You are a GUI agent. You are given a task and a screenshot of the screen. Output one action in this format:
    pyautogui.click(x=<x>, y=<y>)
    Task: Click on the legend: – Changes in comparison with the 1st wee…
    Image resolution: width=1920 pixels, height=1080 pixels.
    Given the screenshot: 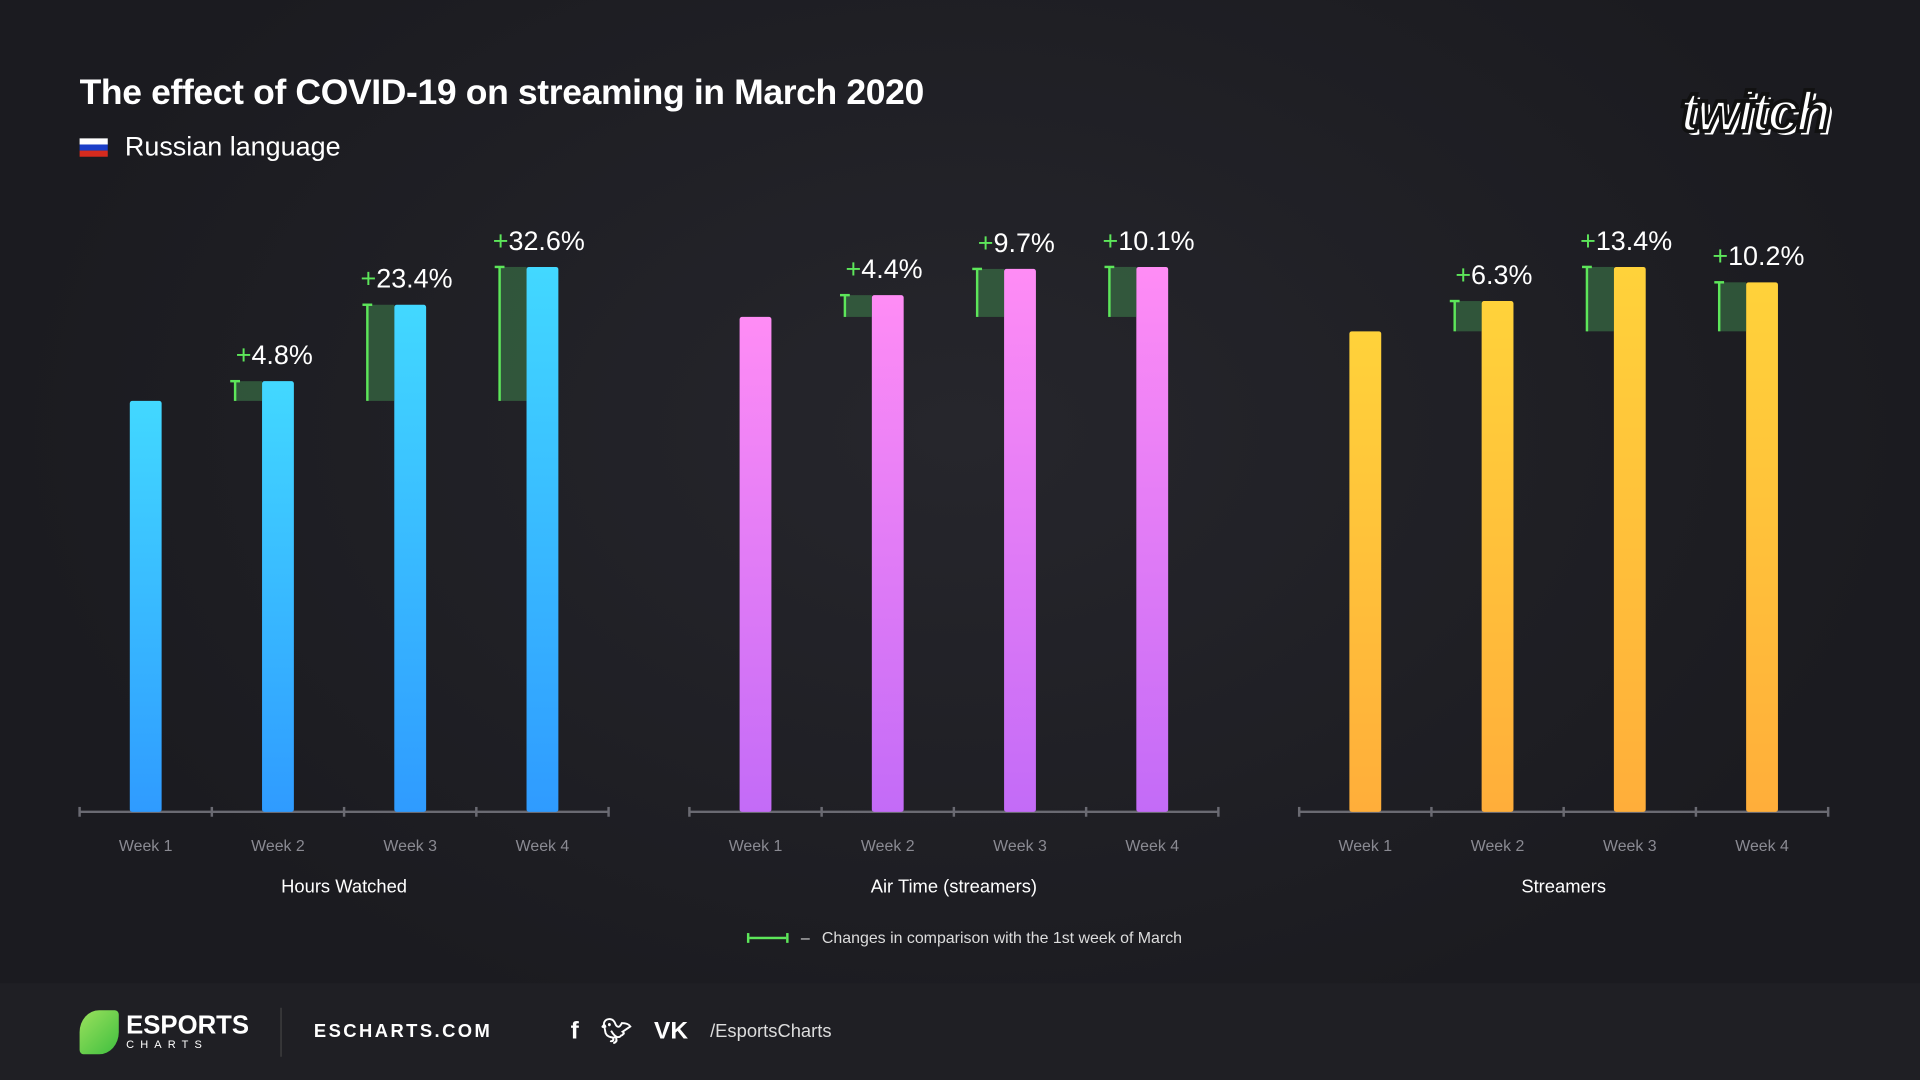 What is the action you would take?
    pyautogui.click(x=964, y=937)
    